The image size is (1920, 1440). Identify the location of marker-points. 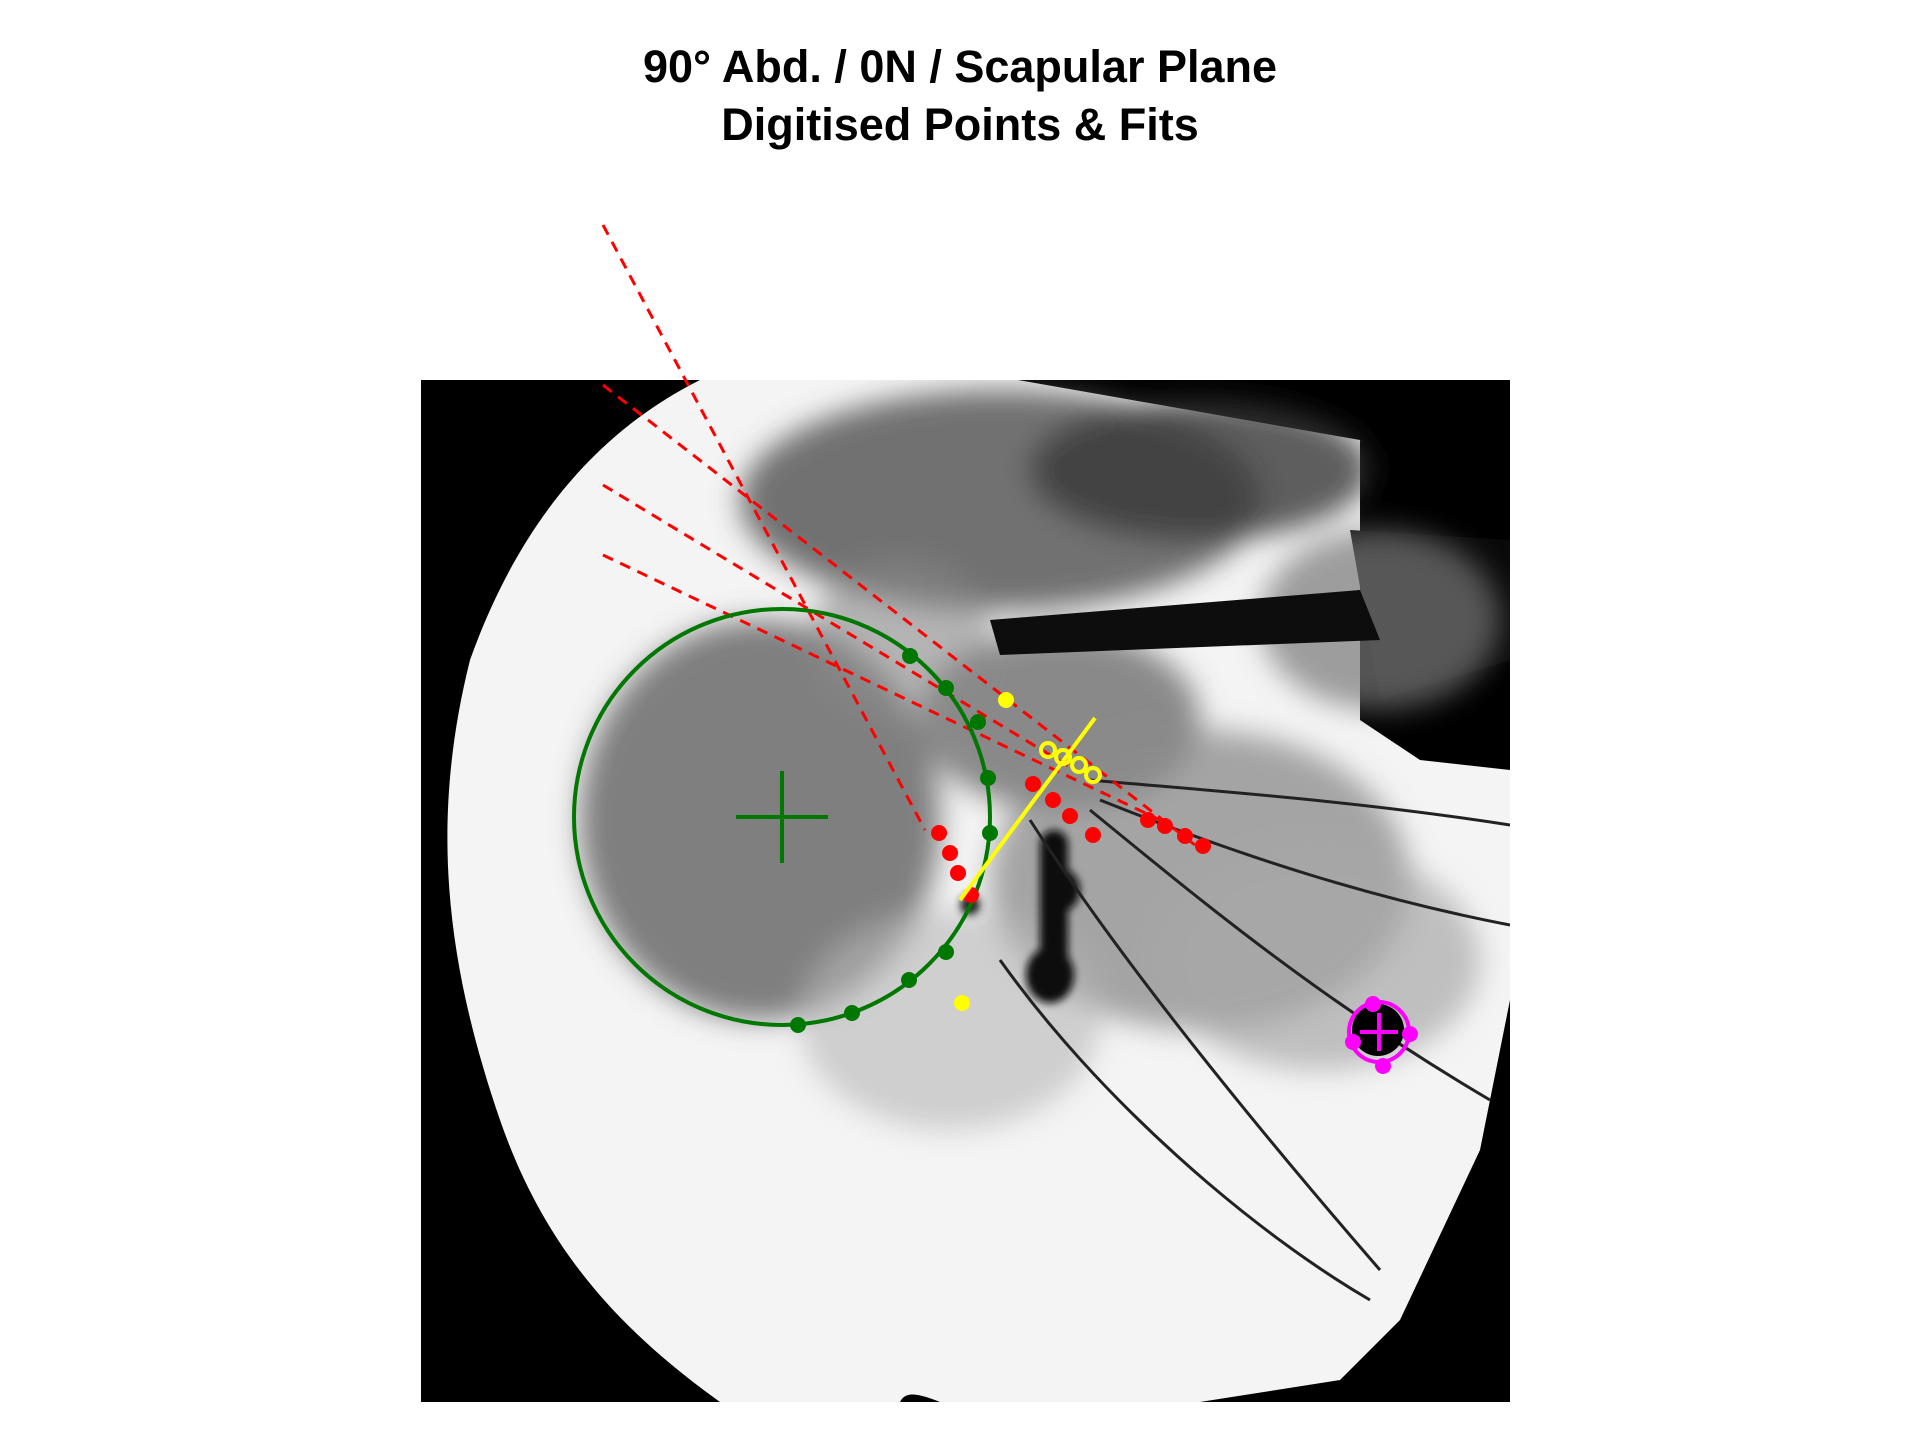
(1381, 1035).